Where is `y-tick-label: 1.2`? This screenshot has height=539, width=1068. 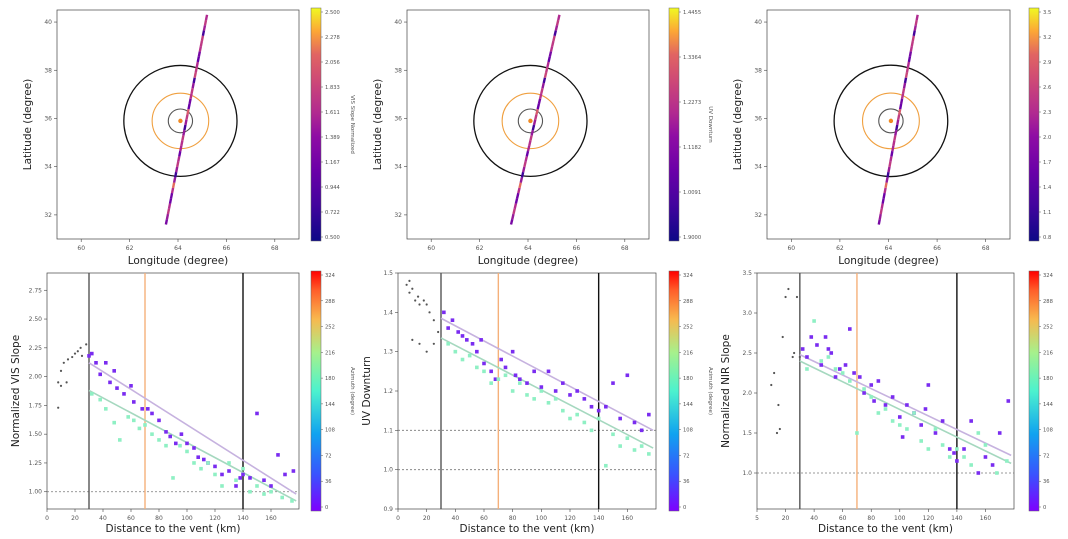
y-tick-label: 1.2 is located at coordinates (388, 391).